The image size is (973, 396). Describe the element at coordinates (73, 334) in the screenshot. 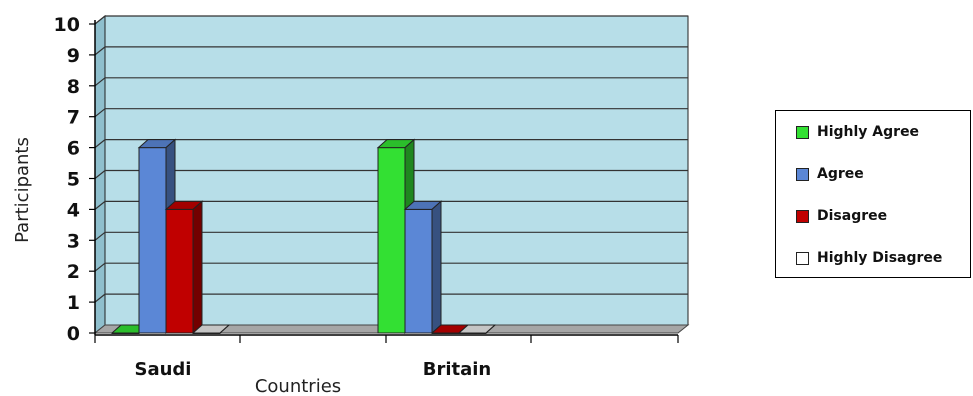

I see `y-tick-label: 0` at that location.